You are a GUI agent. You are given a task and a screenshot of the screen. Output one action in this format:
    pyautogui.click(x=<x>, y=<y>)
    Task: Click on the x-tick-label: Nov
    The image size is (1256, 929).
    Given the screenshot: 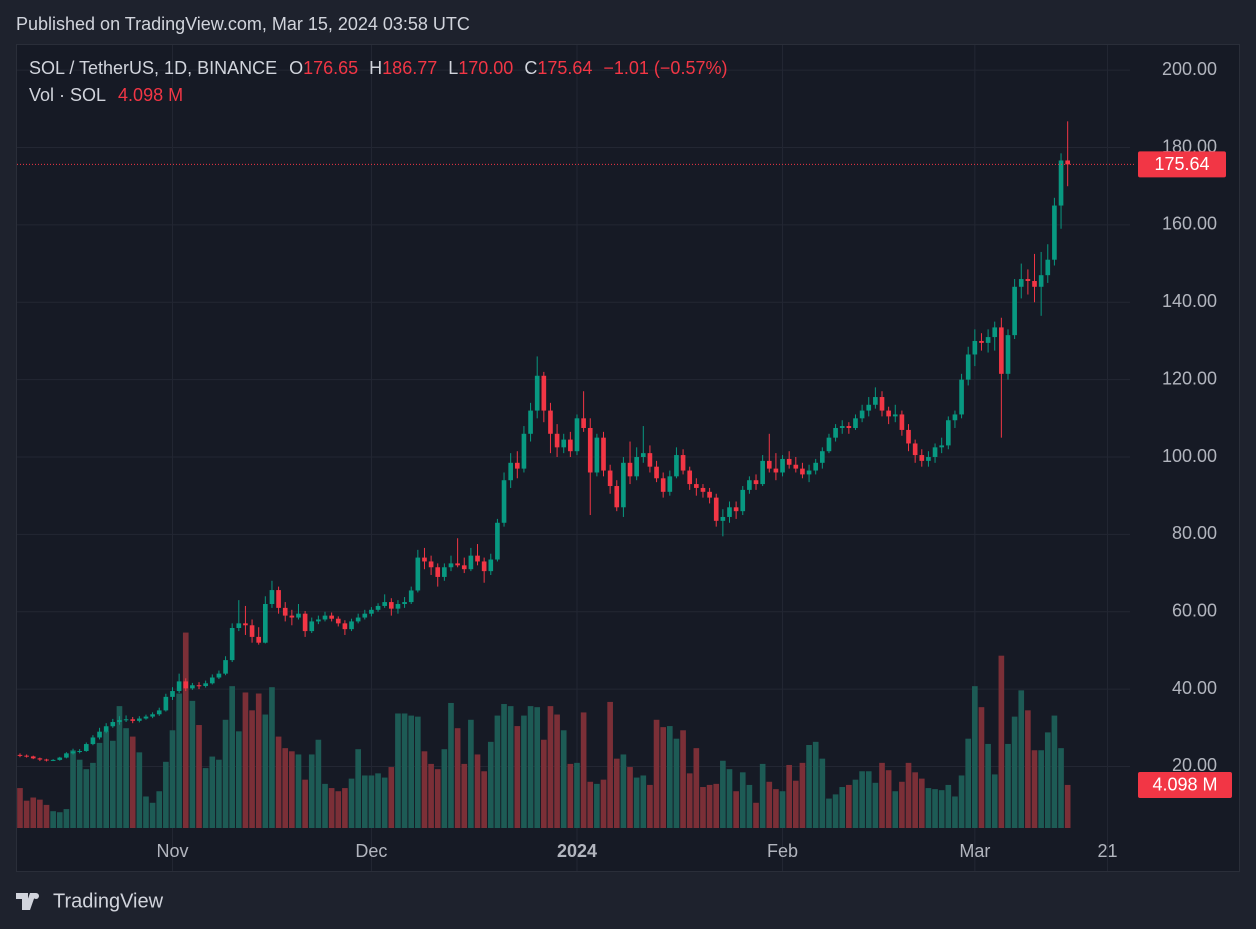 What is the action you would take?
    pyautogui.click(x=172, y=851)
    